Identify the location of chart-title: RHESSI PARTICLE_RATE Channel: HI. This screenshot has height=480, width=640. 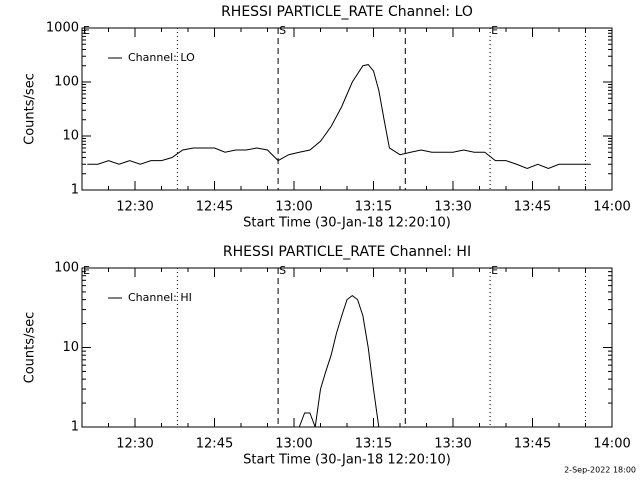
(347, 252).